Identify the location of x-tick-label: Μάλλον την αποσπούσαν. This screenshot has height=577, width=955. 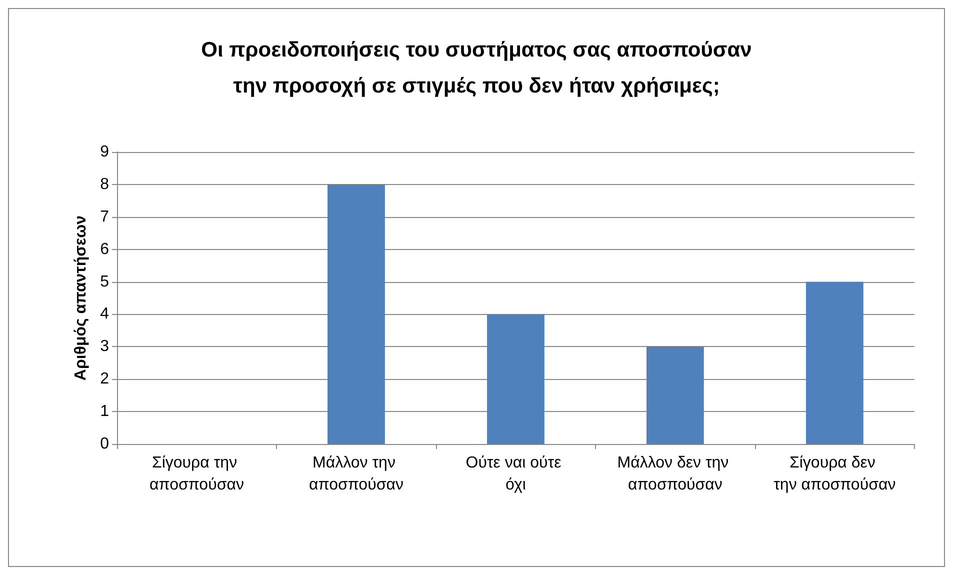
(356, 474).